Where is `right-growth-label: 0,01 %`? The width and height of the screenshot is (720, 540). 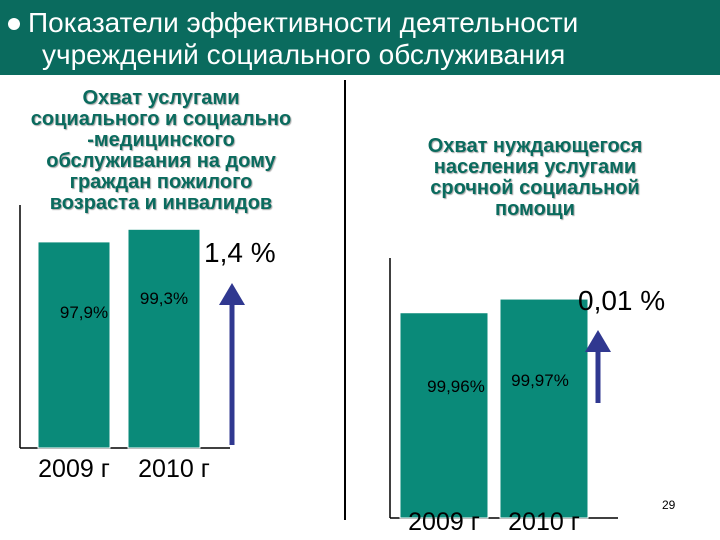
right-growth-label: 0,01 % is located at coordinates (621, 300).